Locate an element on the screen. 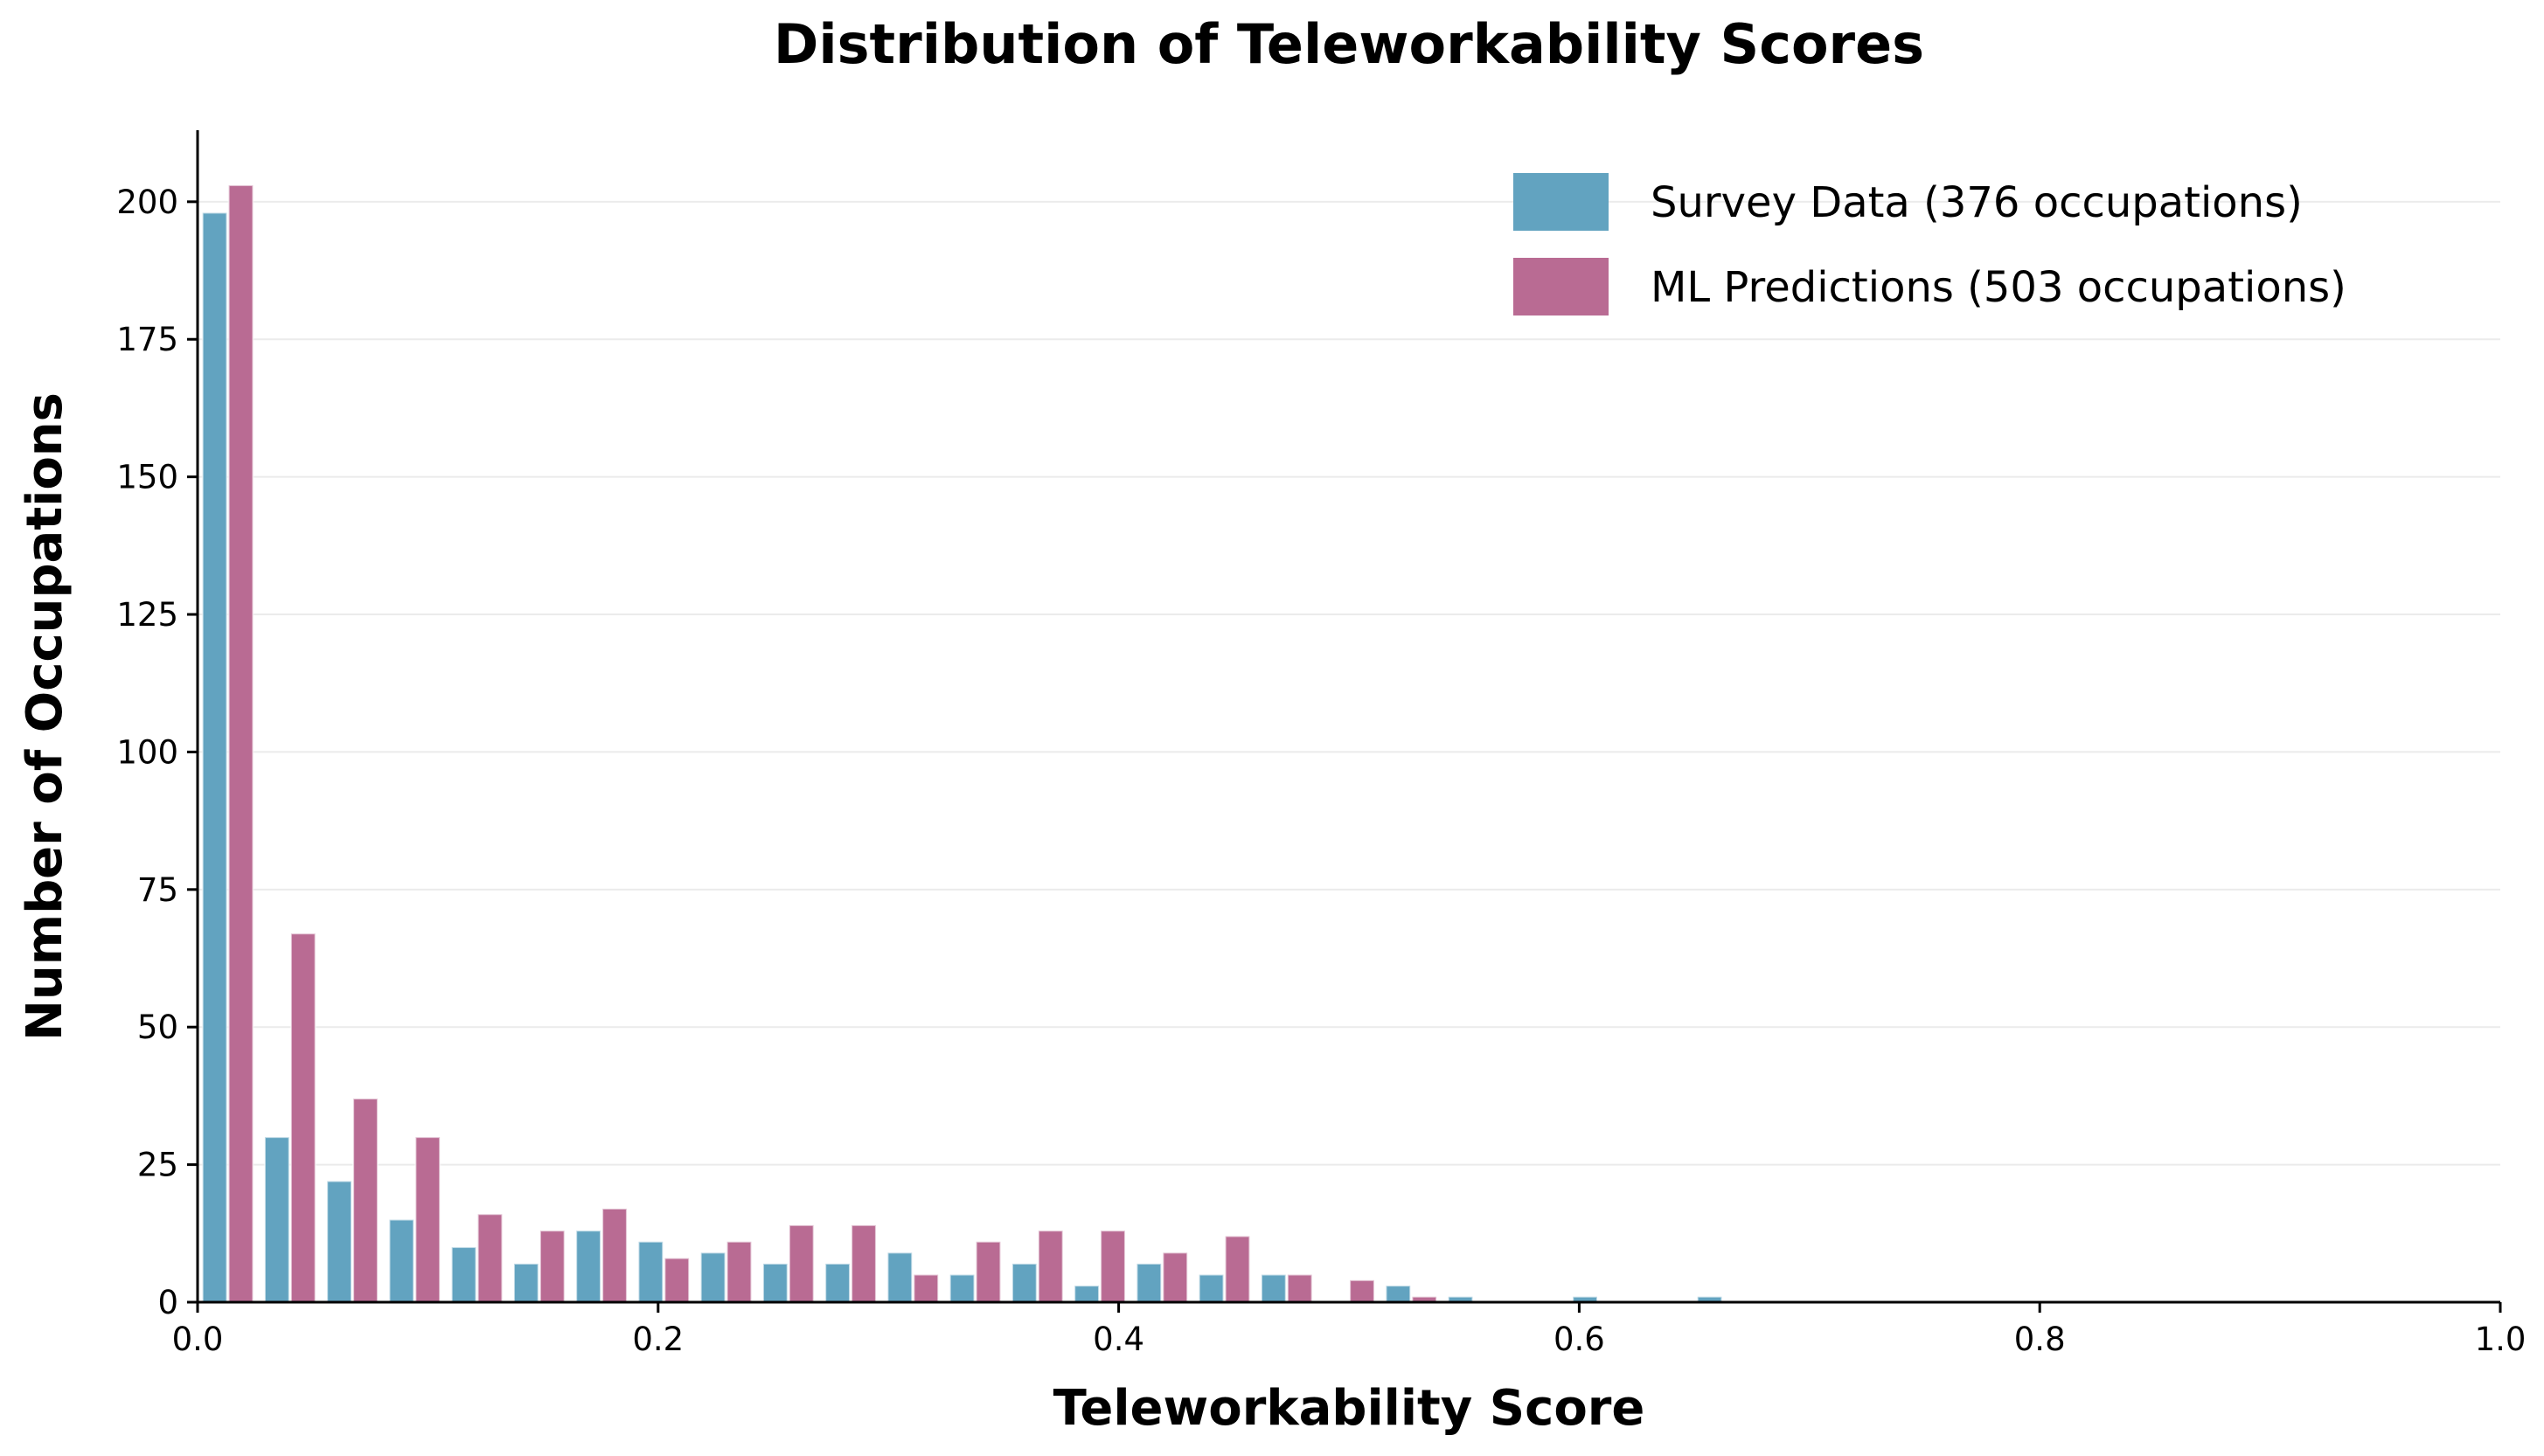 This screenshot has height=1456, width=2544. x-tick-label: 0.0 is located at coordinates (198, 1339).